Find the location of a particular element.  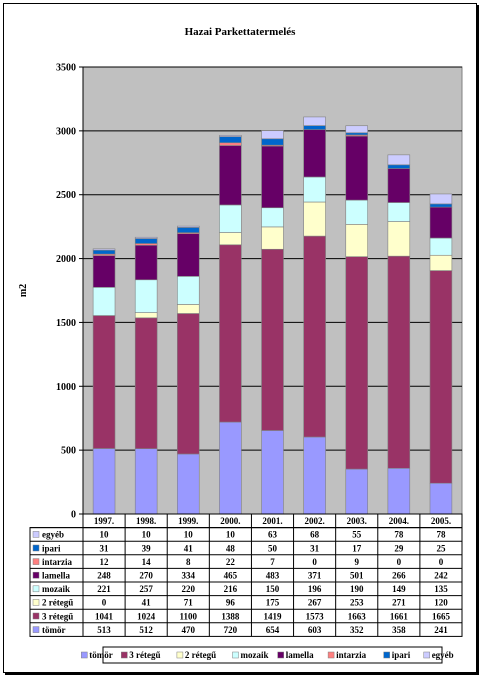

data-label: 31 is located at coordinates (315, 548).